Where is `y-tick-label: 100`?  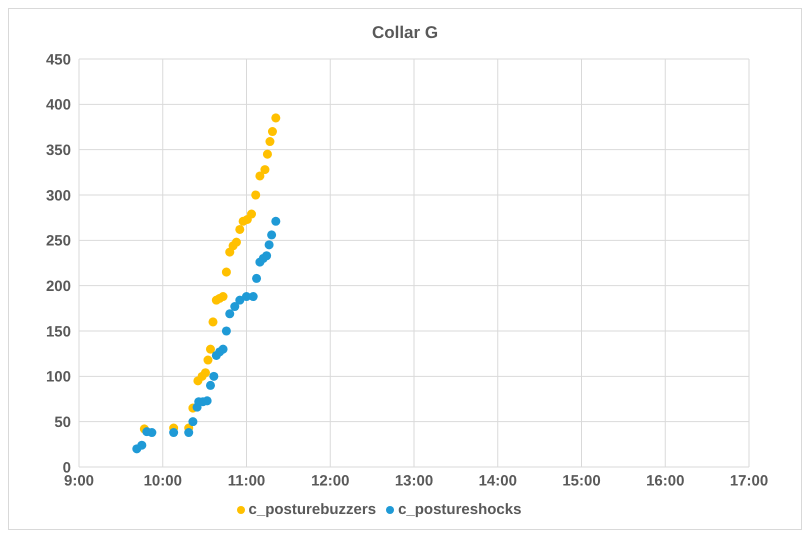
y-tick-label: 100 is located at coordinates (58, 377).